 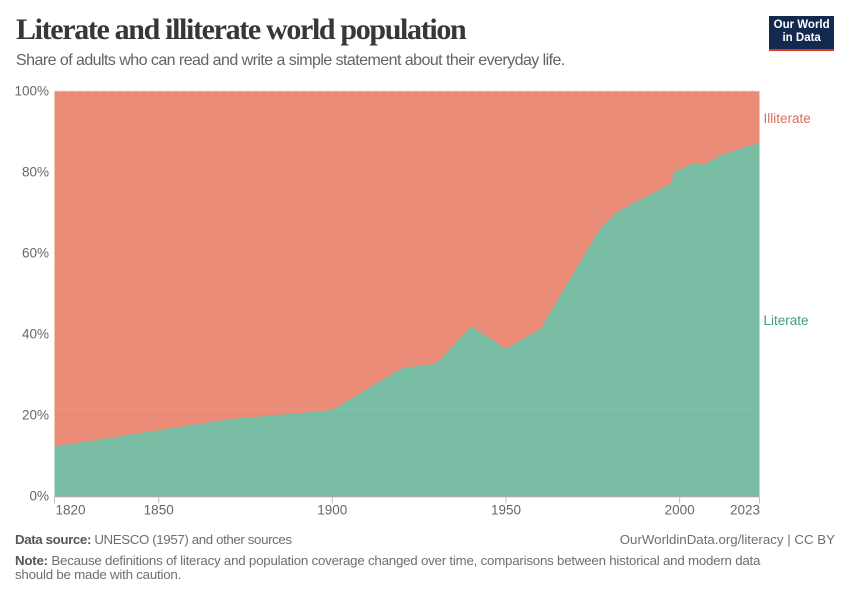 What do you see at coordinates (35, 415) in the screenshot?
I see `svg-text: 20%` at bounding box center [35, 415].